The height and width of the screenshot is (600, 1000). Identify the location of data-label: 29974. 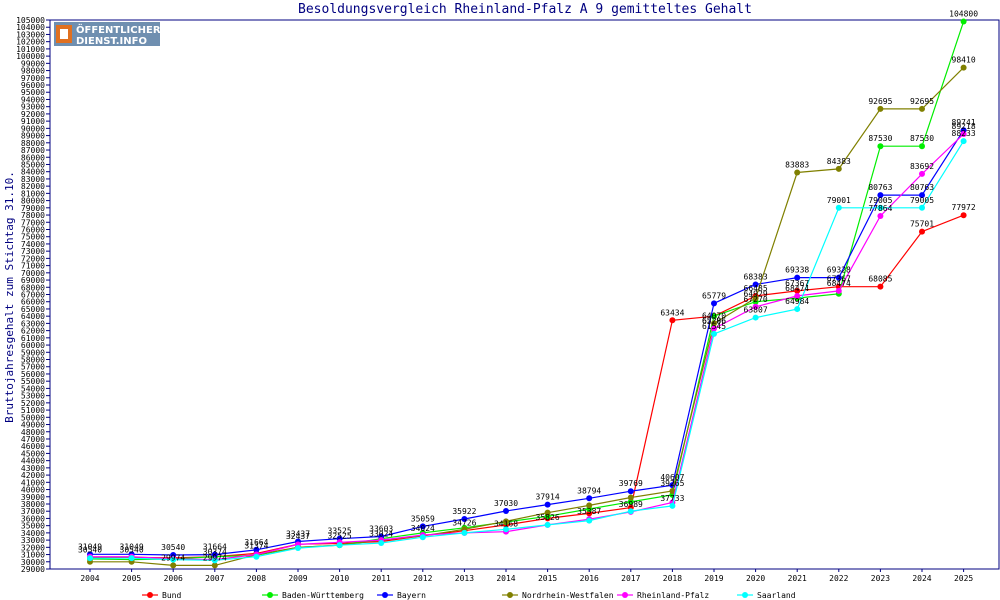
(173, 557).